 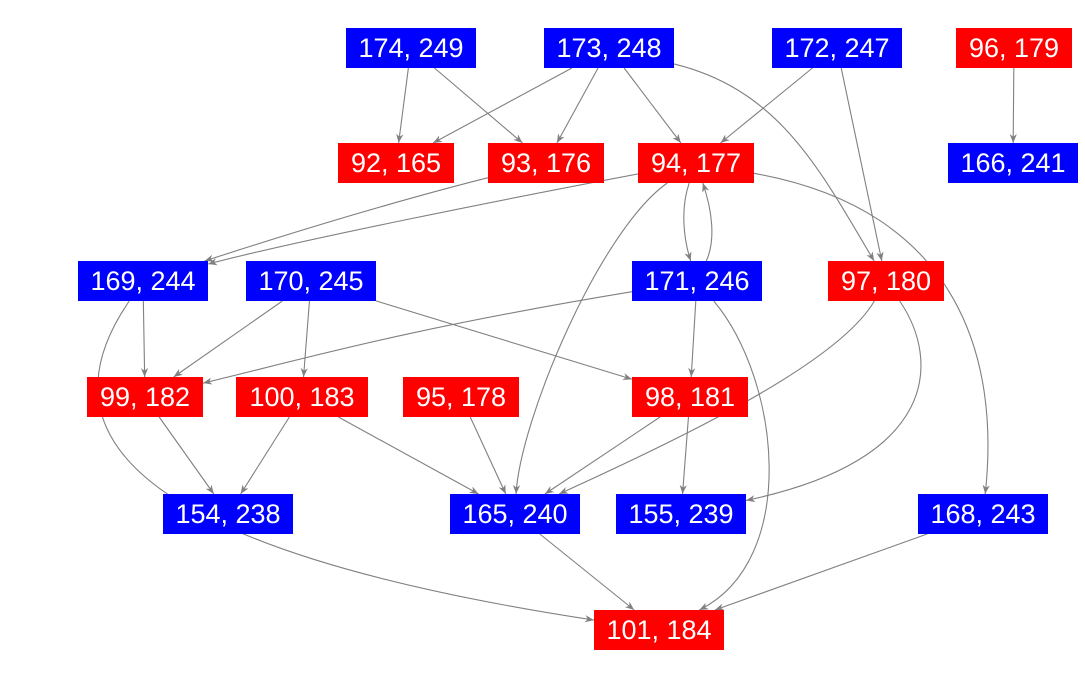 I want to click on node-99_182: 99, 182, so click(x=145, y=397).